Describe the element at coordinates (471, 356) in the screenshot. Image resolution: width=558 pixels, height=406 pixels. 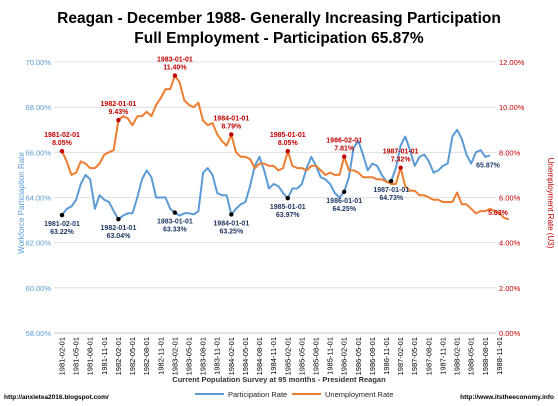
I see `x-tick-label: 1988-05-01` at that location.